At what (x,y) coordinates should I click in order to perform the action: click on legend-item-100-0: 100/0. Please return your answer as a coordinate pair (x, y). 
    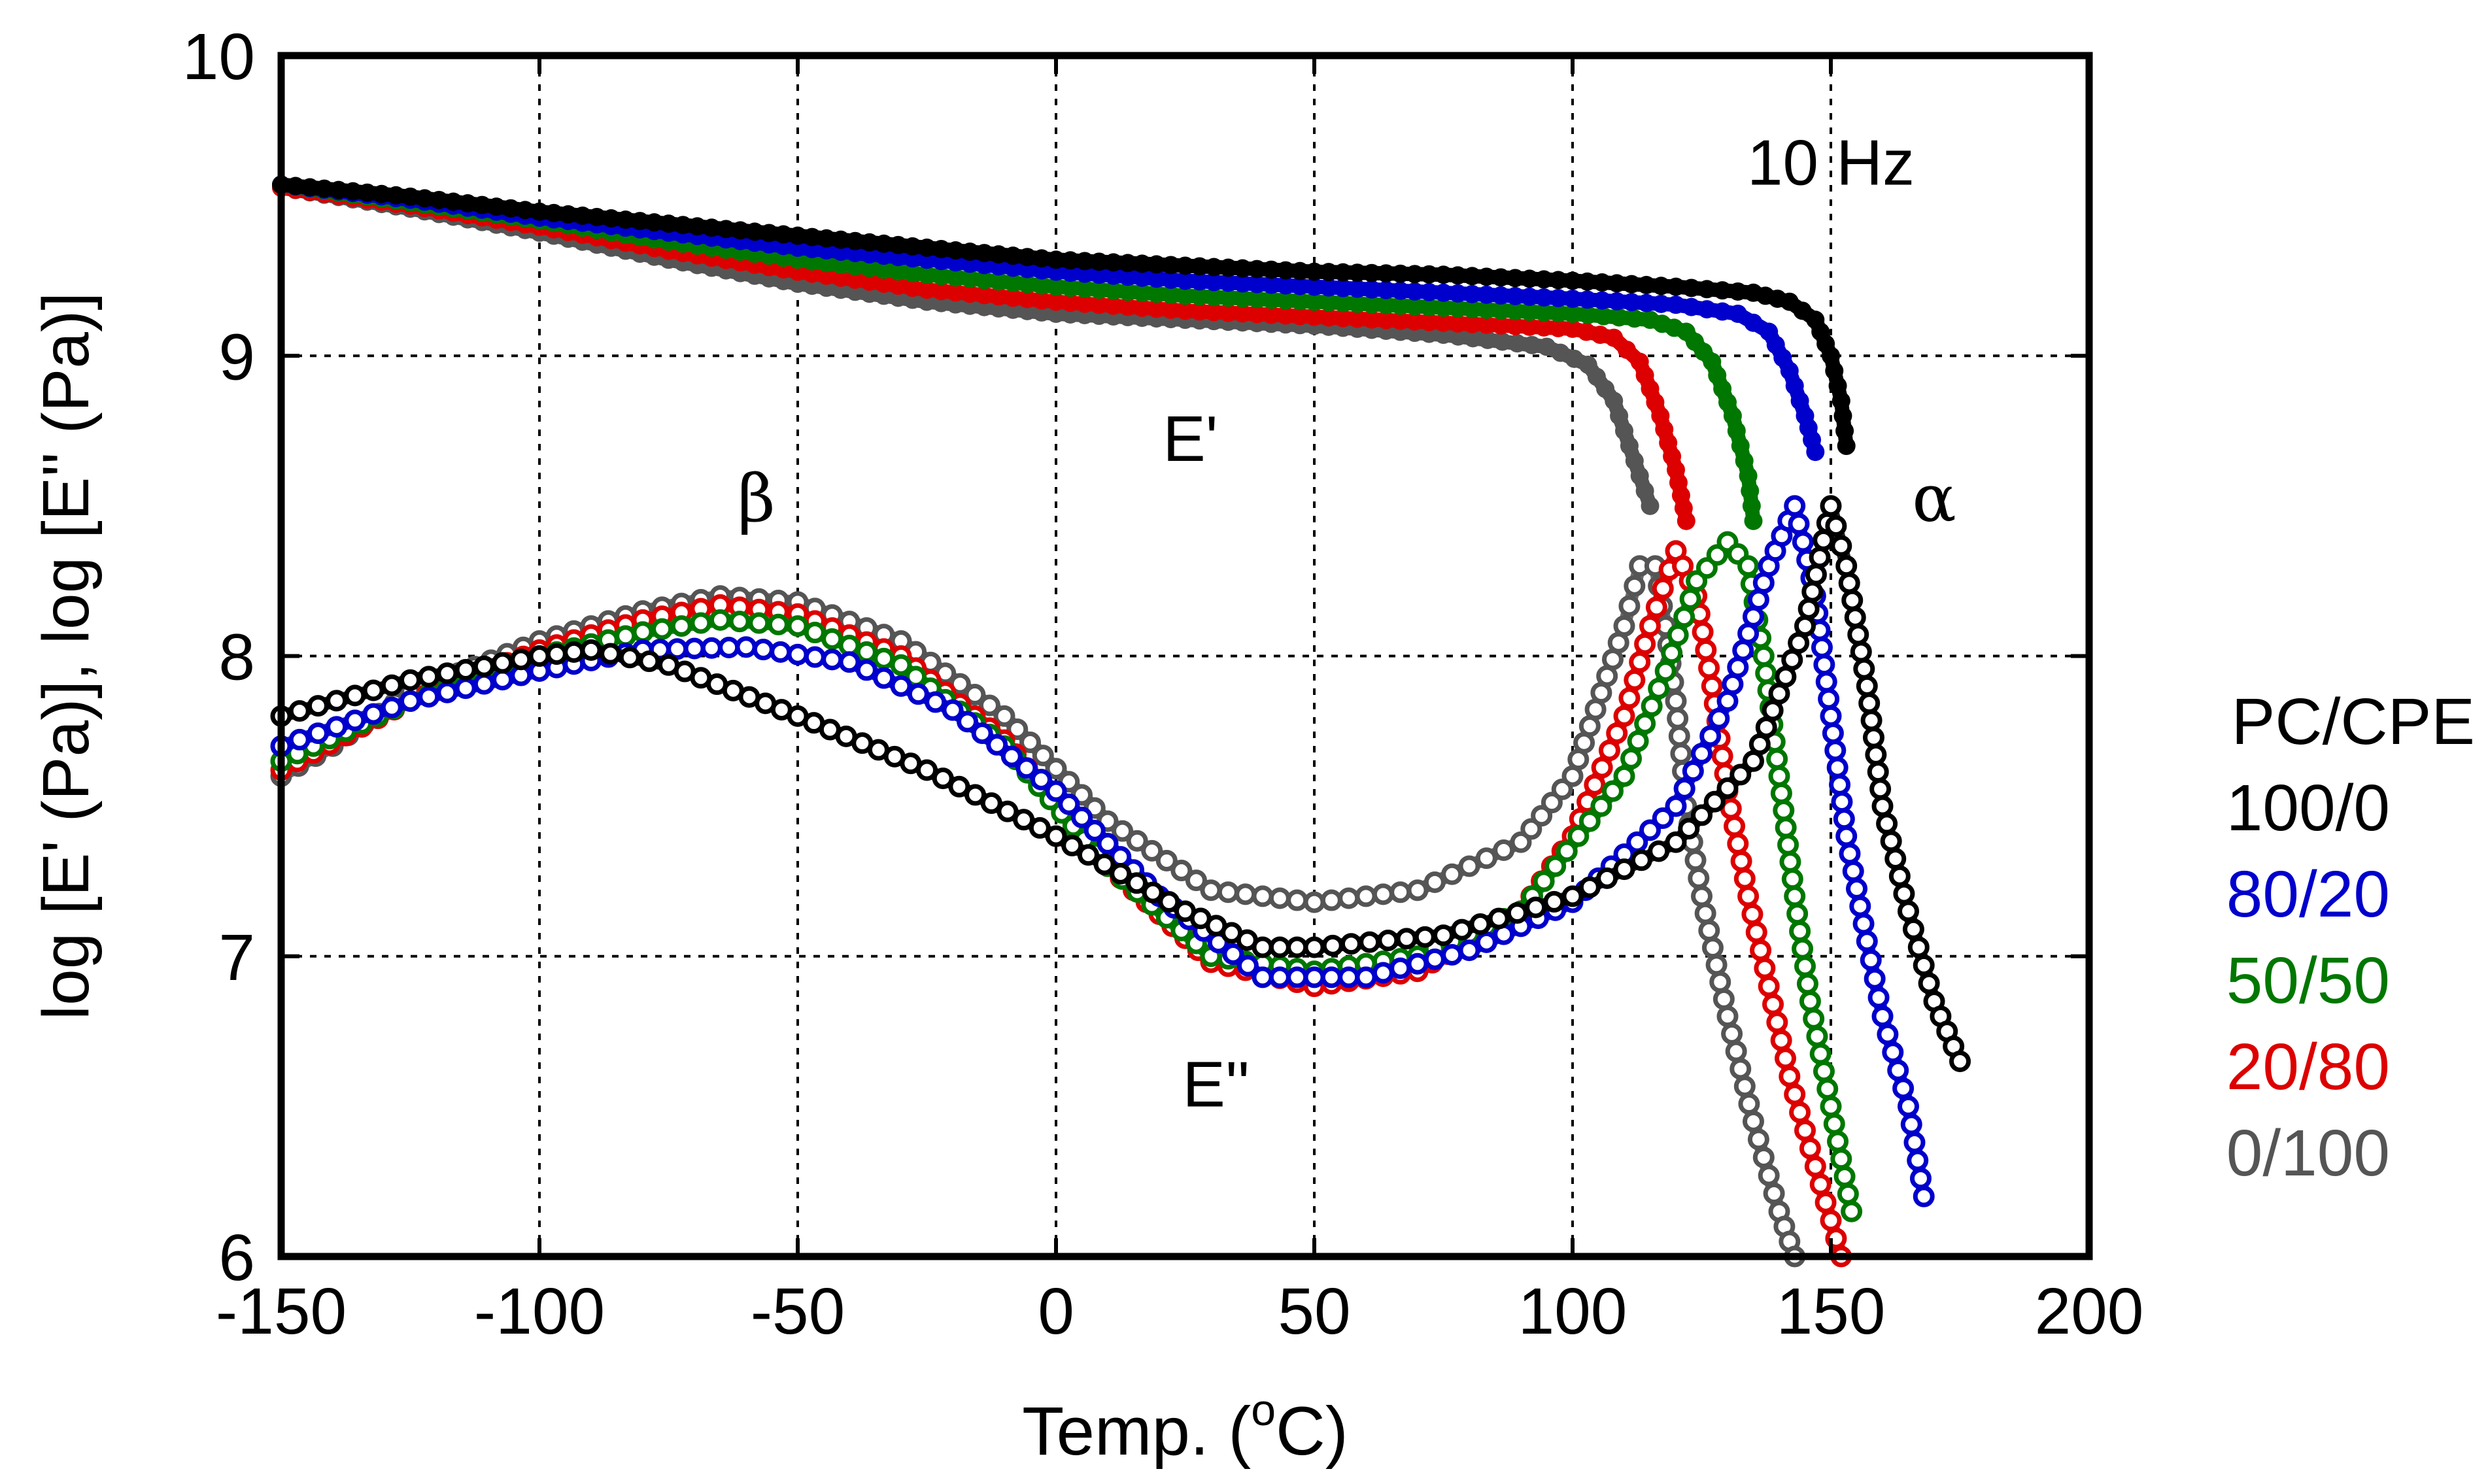
    Looking at the image, I should click on (2308, 808).